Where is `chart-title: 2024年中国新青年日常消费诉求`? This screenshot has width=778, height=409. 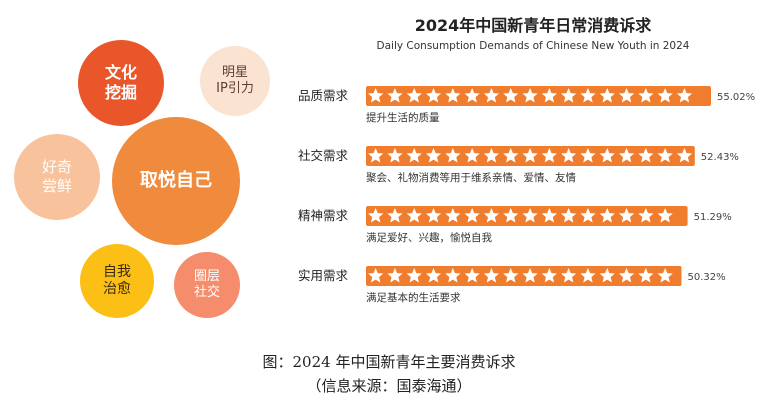 chart-title: 2024年中国新青年日常消费诉求 is located at coordinates (534, 25).